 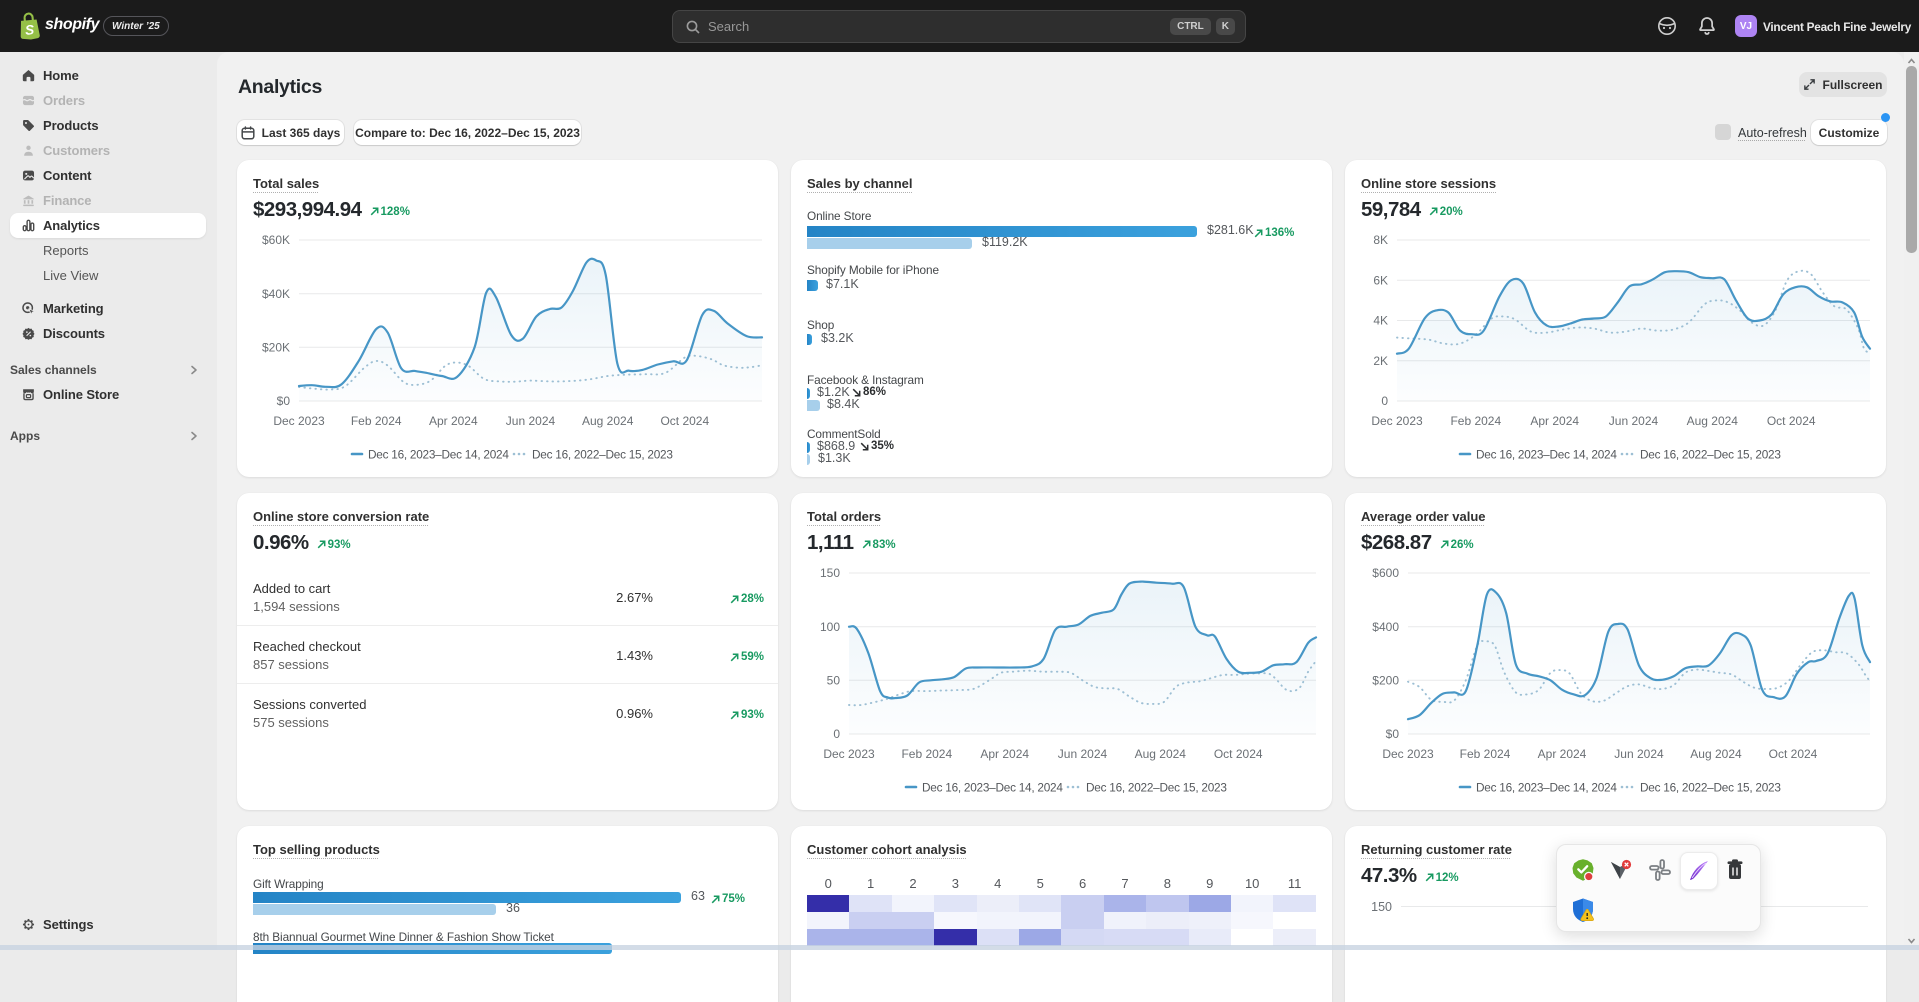 I want to click on svg-text: 6K, so click(x=1380, y=281).